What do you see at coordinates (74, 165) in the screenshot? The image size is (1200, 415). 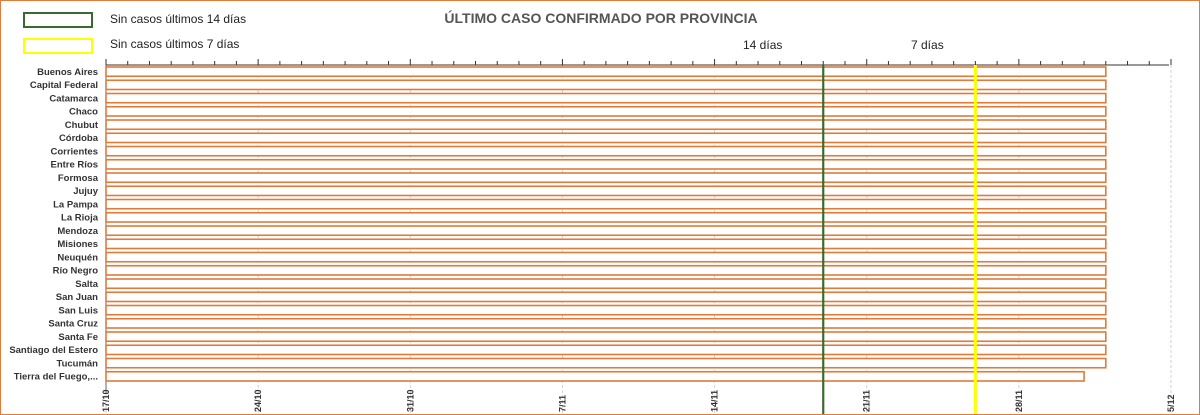 I see `category-label: Entre Ríos` at bounding box center [74, 165].